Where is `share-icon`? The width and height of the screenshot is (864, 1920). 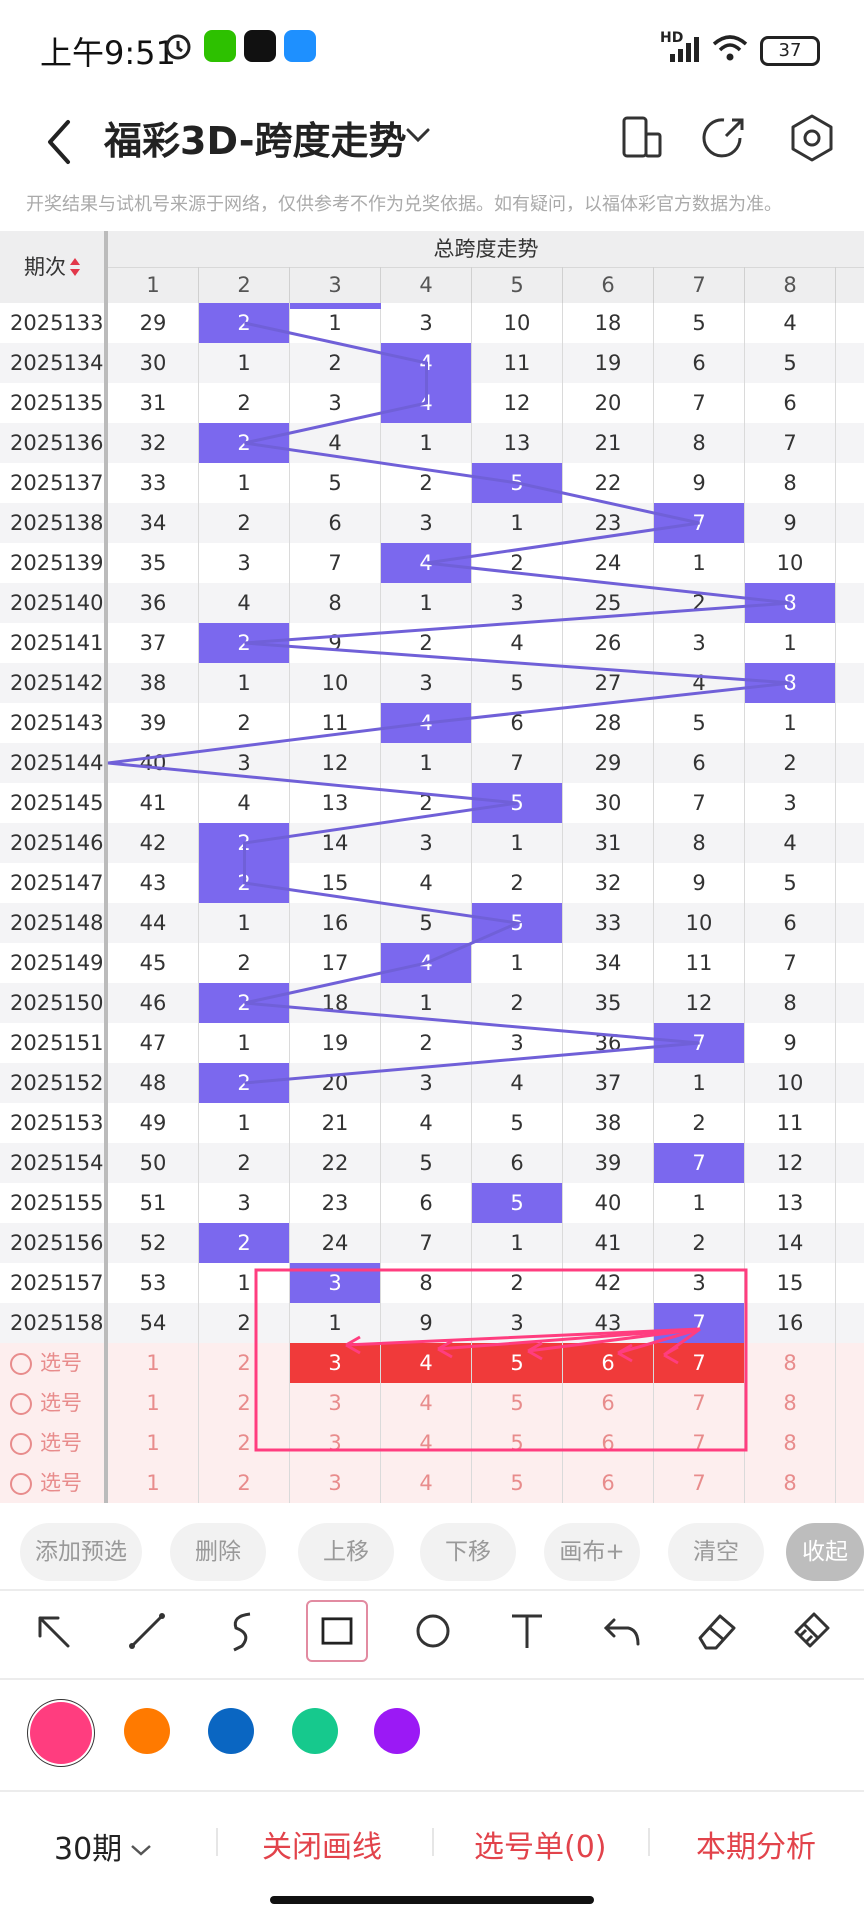 share-icon is located at coordinates (724, 138).